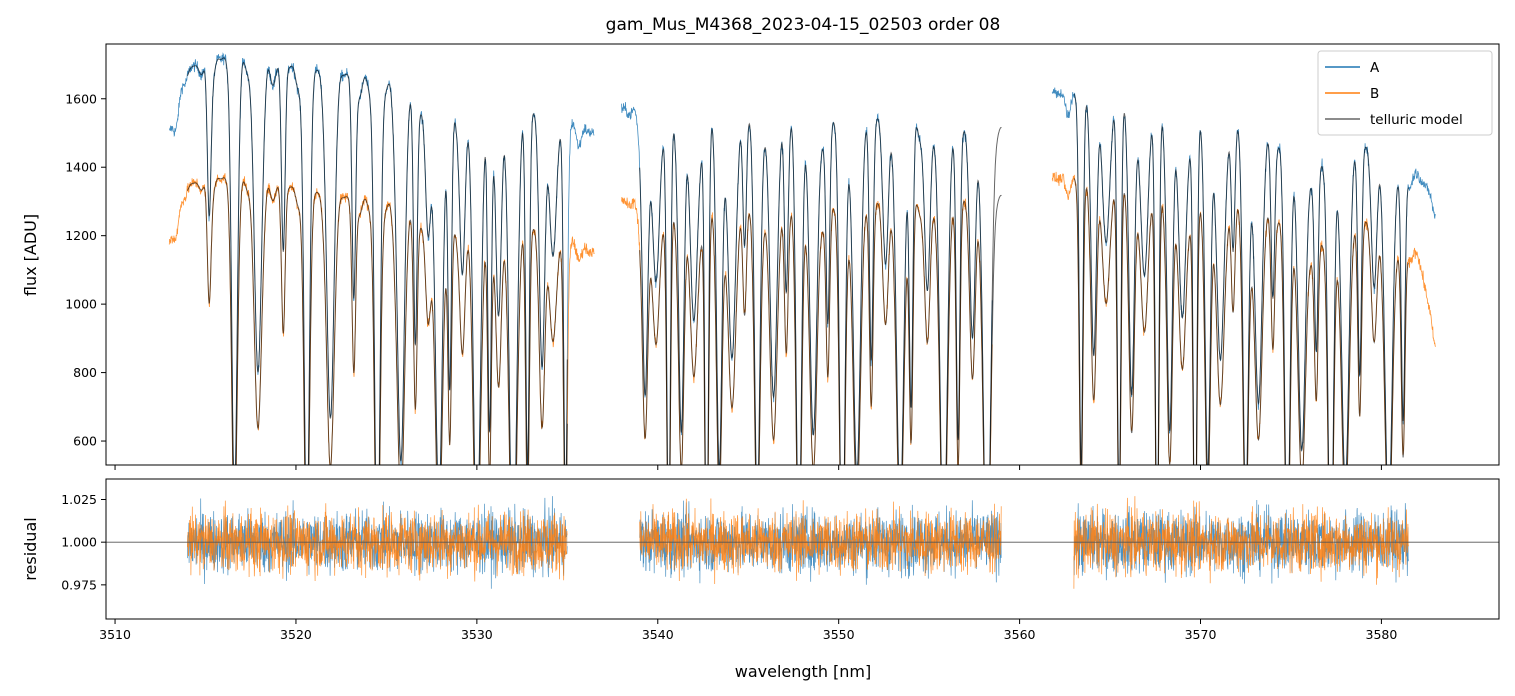 The image size is (1515, 696). What do you see at coordinates (296, 634) in the screenshot?
I see `x-tick-label: 3520` at bounding box center [296, 634].